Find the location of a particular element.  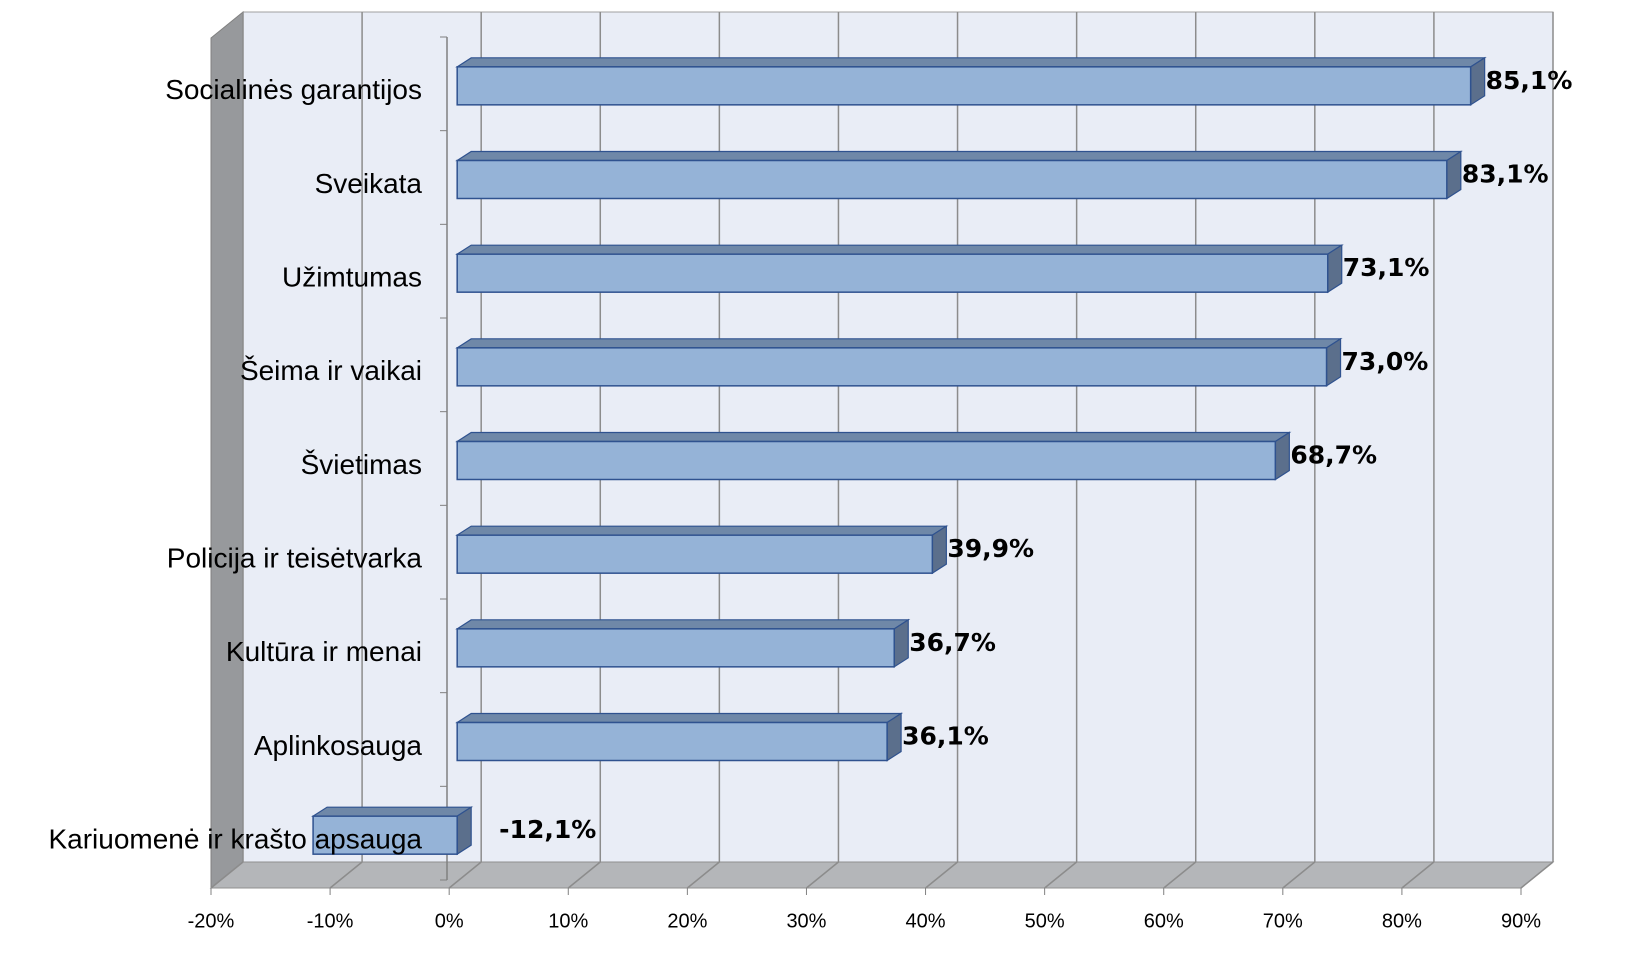

x-tick-label: 50% is located at coordinates (1045, 921).